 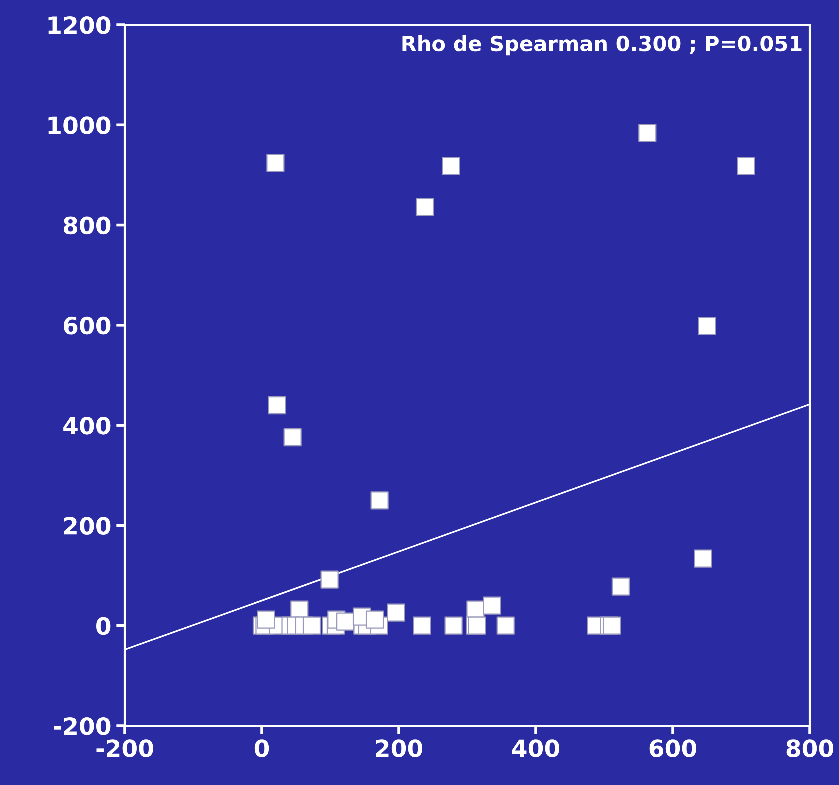 I want to click on y-tick-label: -200, so click(x=82, y=726).